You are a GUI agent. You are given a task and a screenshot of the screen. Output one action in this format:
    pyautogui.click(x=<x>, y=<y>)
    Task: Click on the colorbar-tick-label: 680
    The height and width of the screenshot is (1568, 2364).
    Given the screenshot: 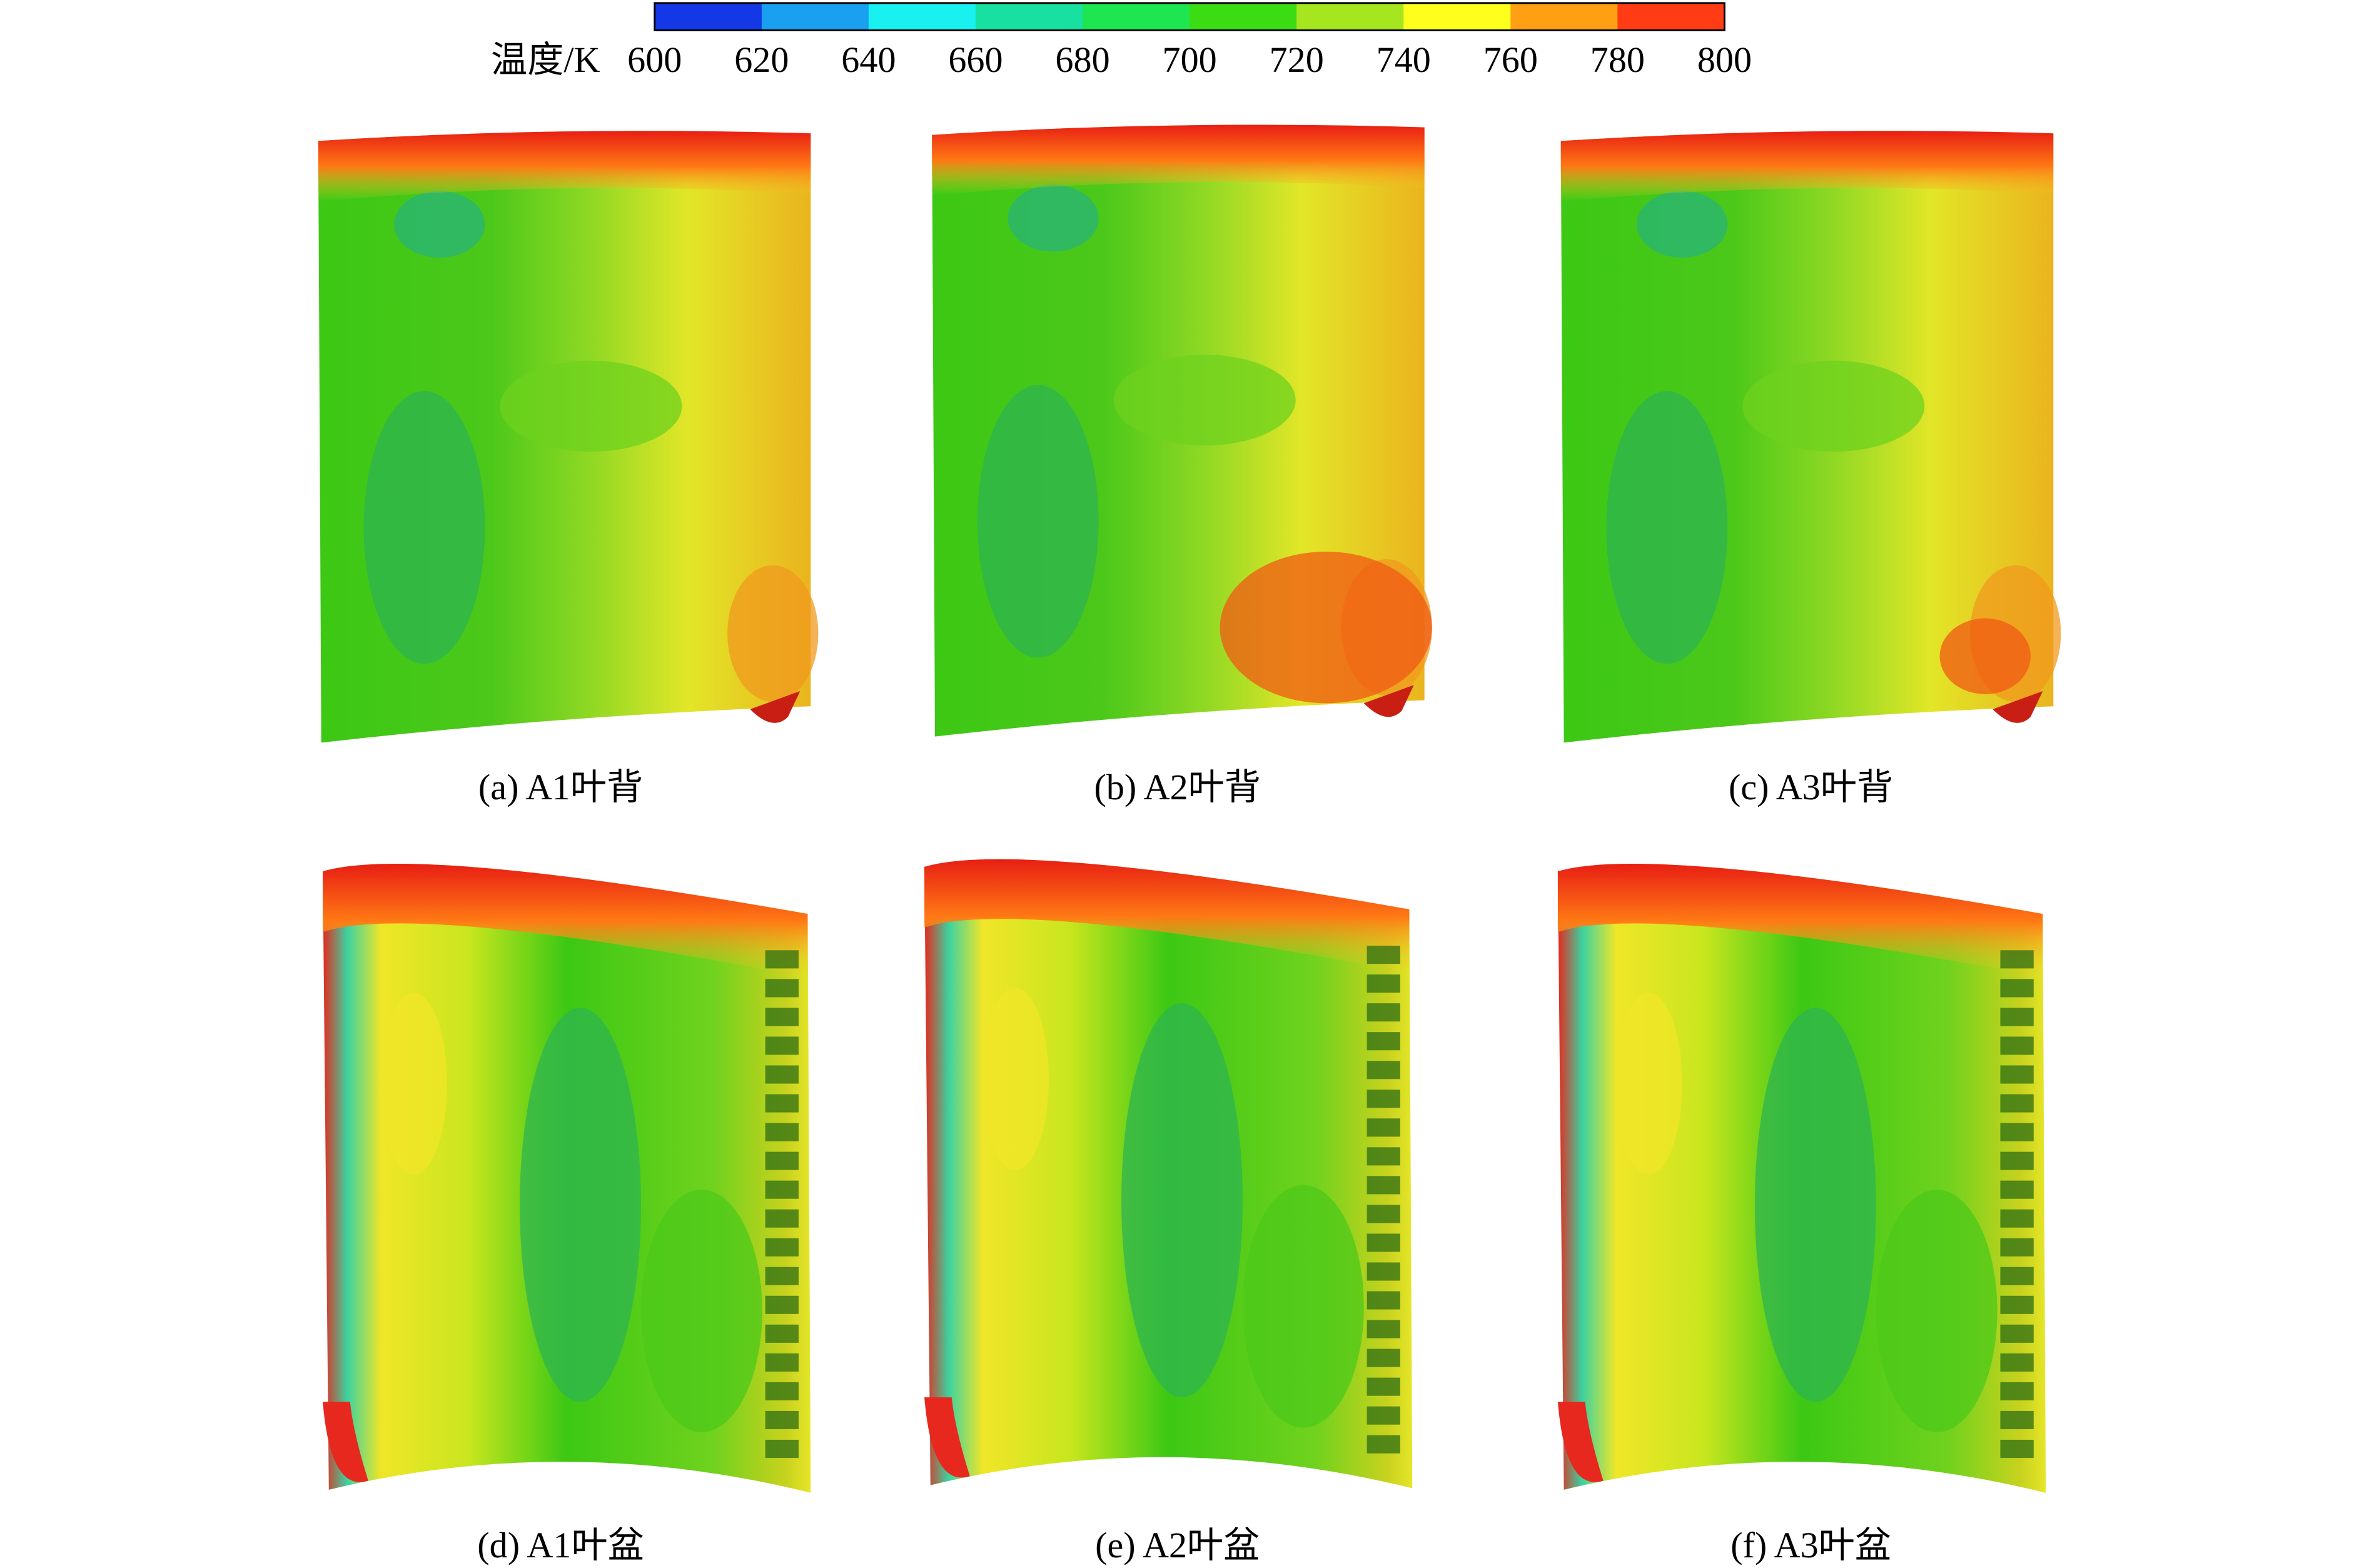 What is the action you would take?
    pyautogui.click(x=1082, y=59)
    